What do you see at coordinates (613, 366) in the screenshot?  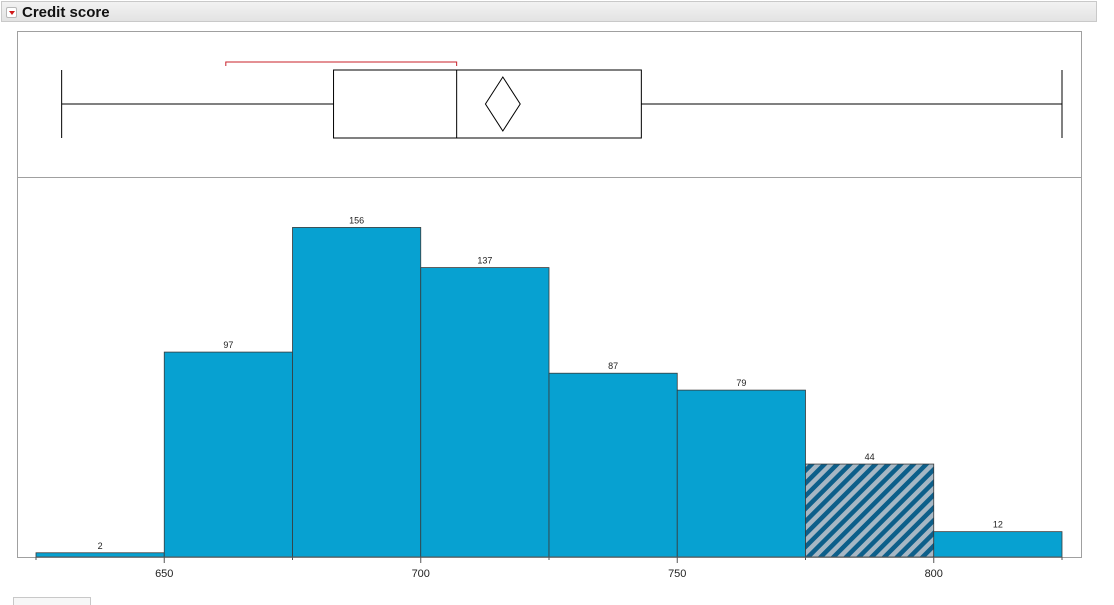 I see `bar-count-label: 87` at bounding box center [613, 366].